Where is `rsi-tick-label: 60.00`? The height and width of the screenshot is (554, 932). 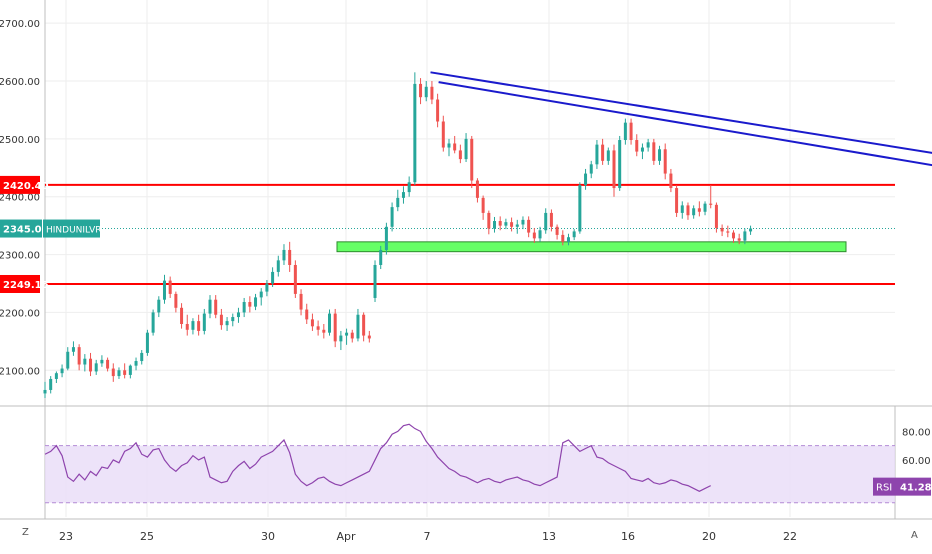 rsi-tick-label: 60.00 is located at coordinates (916, 461).